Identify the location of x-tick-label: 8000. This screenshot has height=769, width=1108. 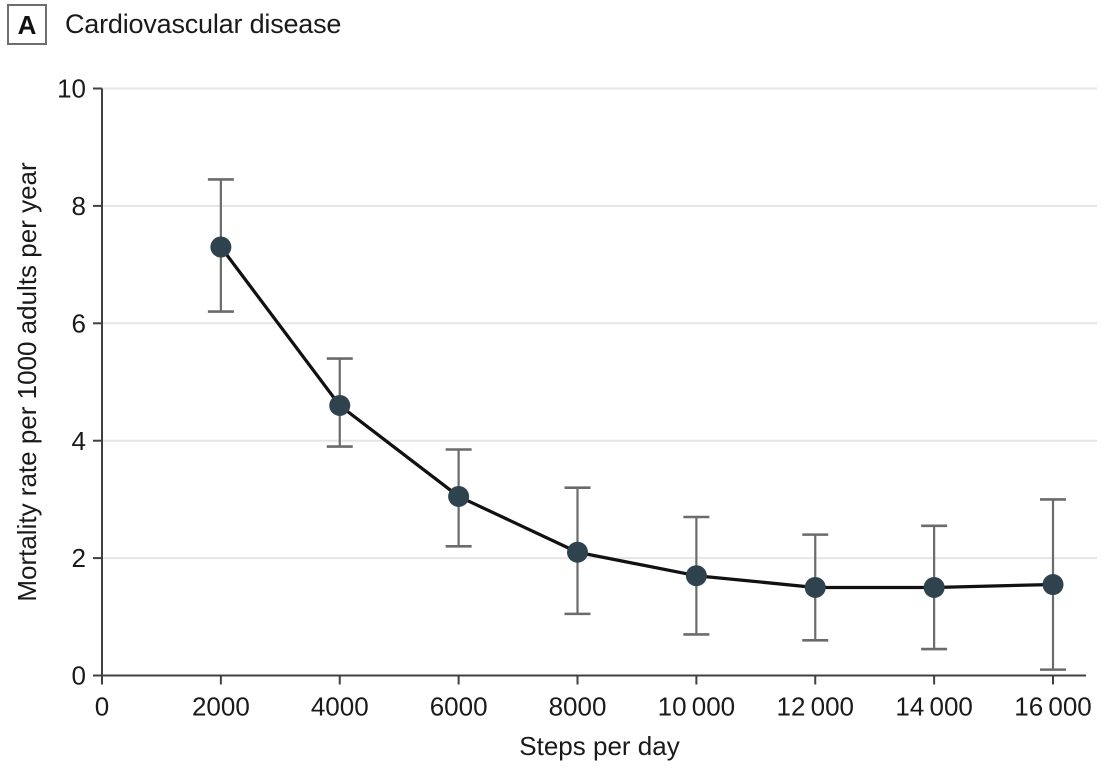
(578, 707).